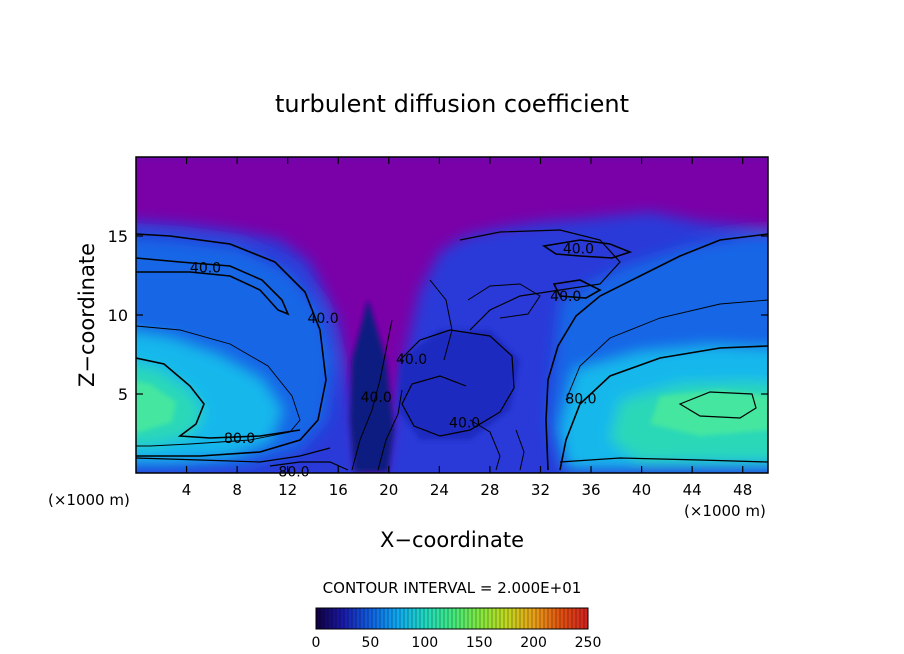 The image size is (904, 654). I want to click on x-tick-label: 44, so click(692, 490).